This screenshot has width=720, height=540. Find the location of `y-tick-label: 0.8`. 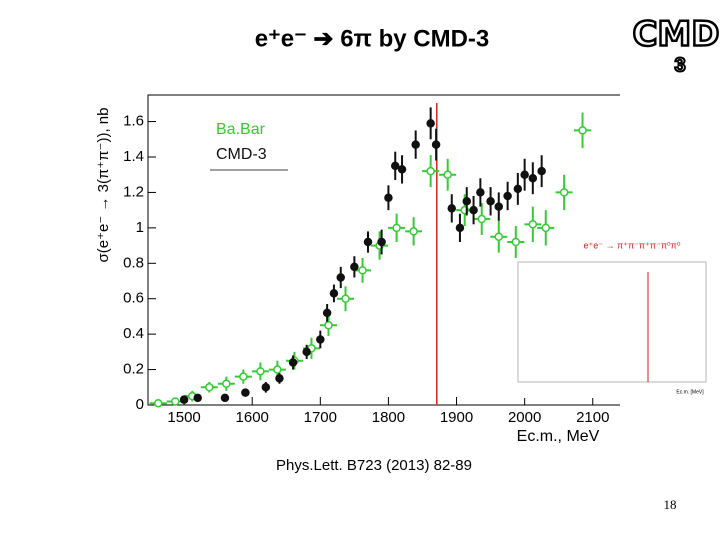

y-tick-label: 0.8 is located at coordinates (133, 262).